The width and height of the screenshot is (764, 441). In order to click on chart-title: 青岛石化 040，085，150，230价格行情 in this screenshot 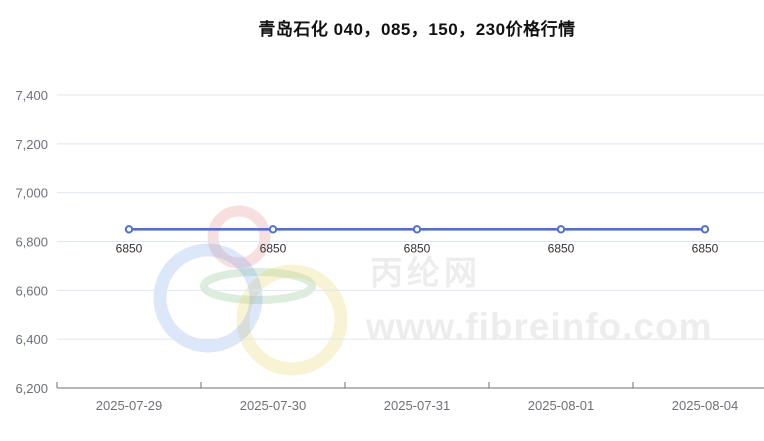, I will do `click(417, 29)`.